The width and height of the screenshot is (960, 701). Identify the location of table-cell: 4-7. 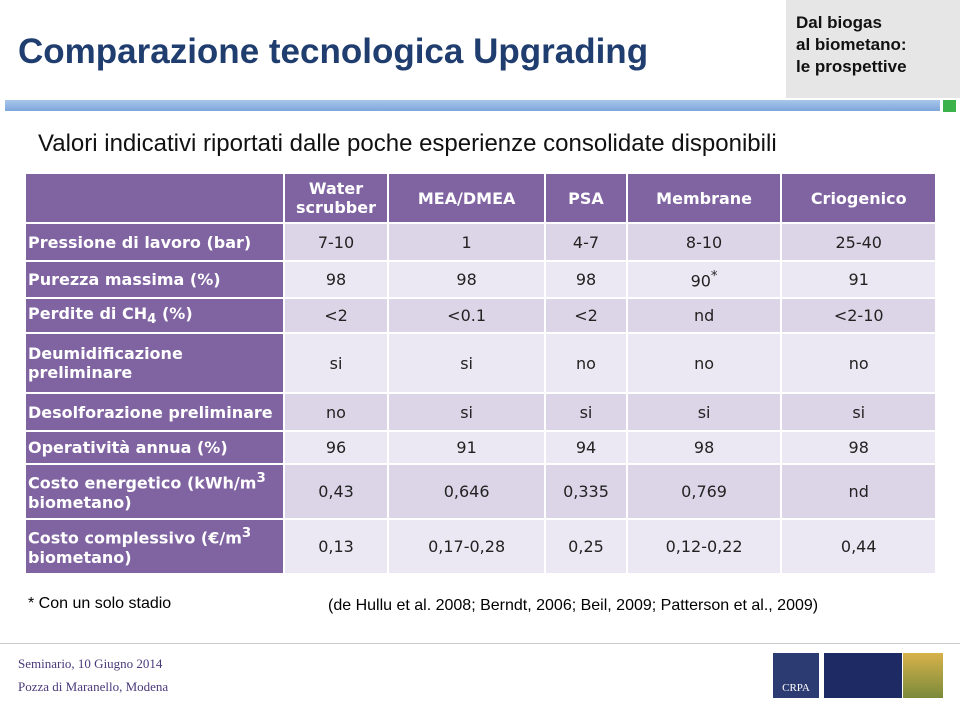
(586, 242).